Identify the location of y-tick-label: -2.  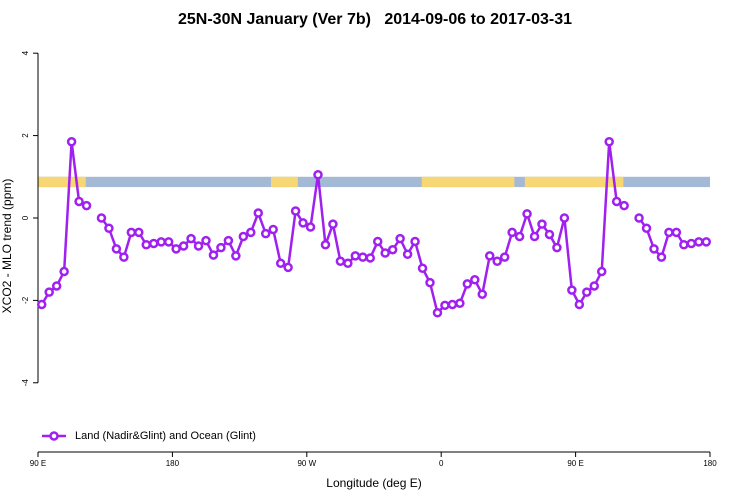
(25, 300).